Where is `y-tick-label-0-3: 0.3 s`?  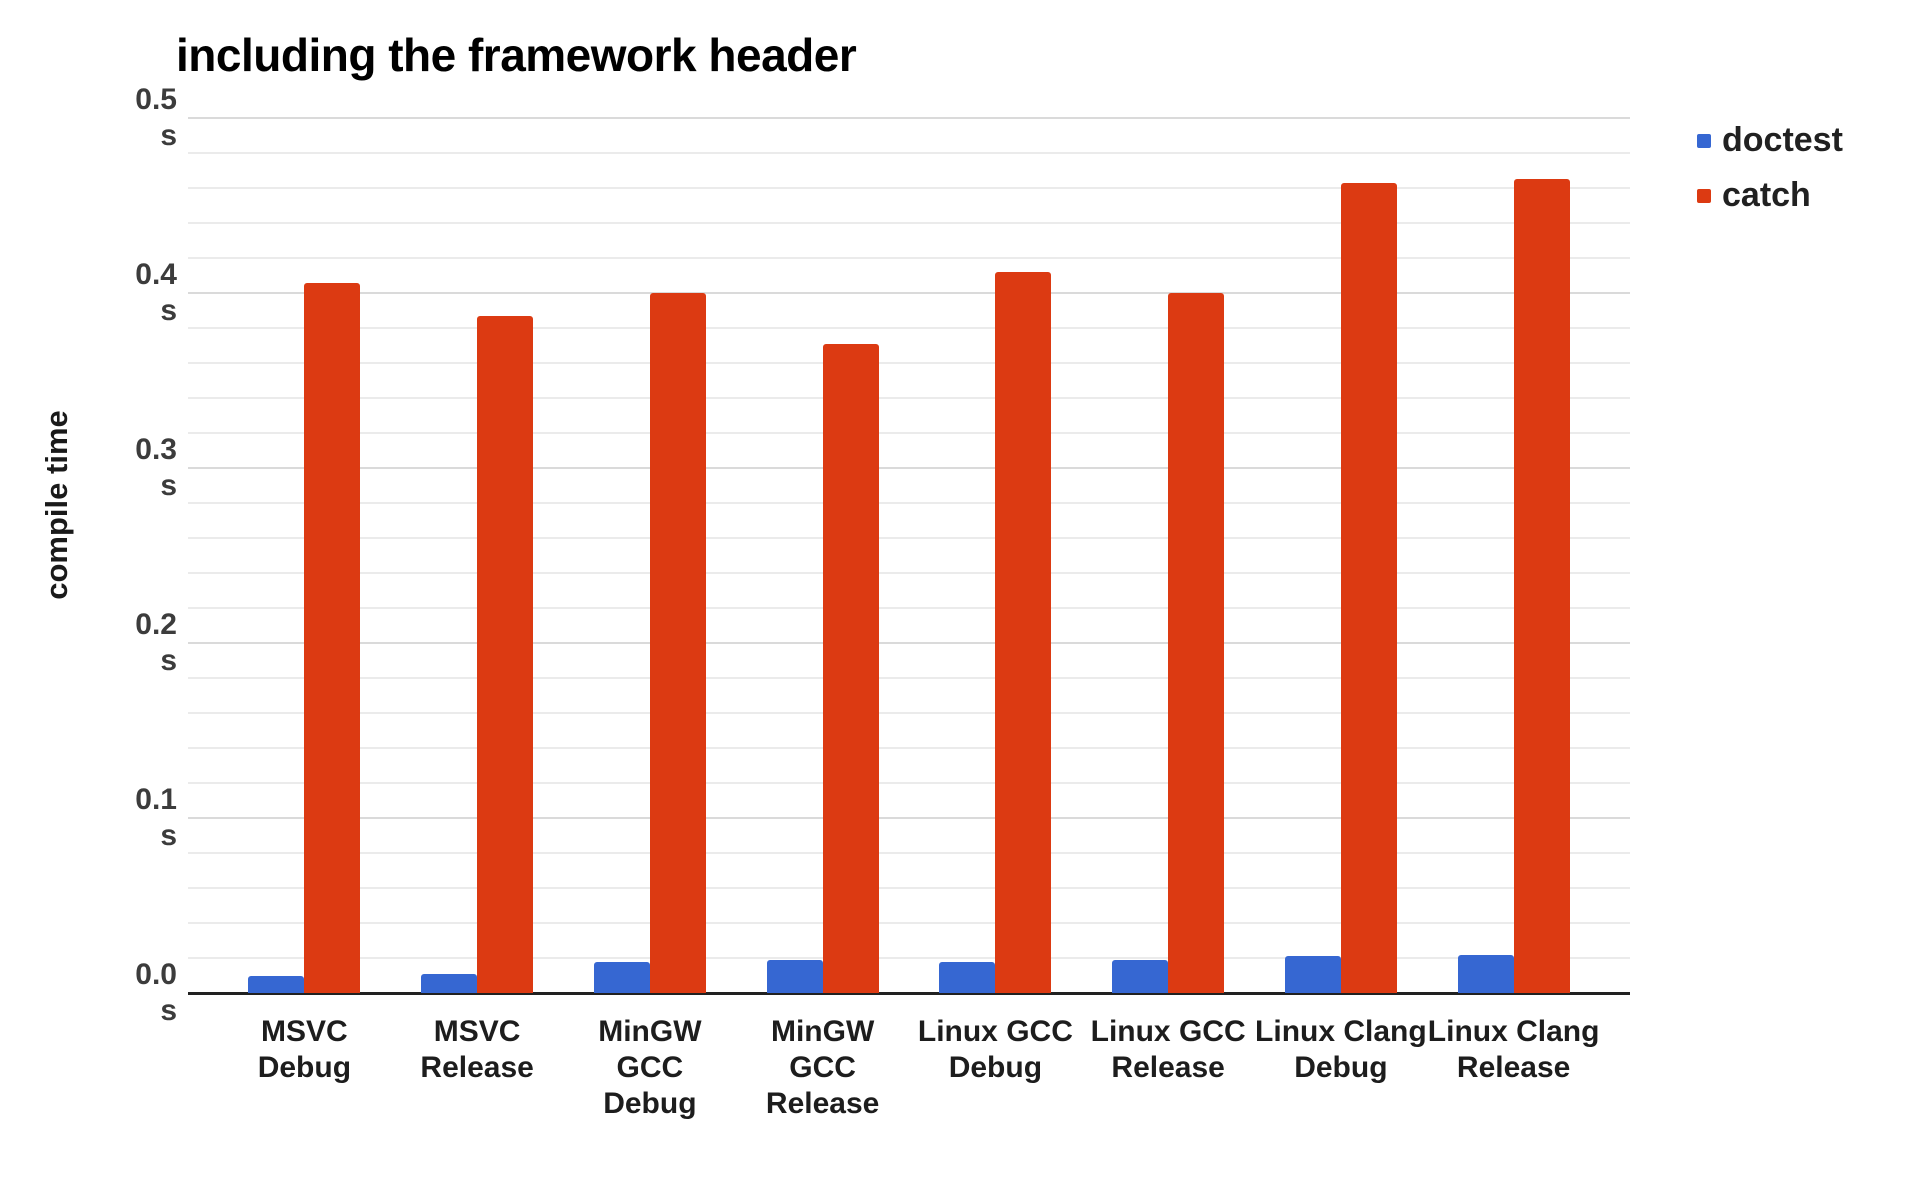 y-tick-label-0-3: 0.3 s is located at coordinates (112, 468).